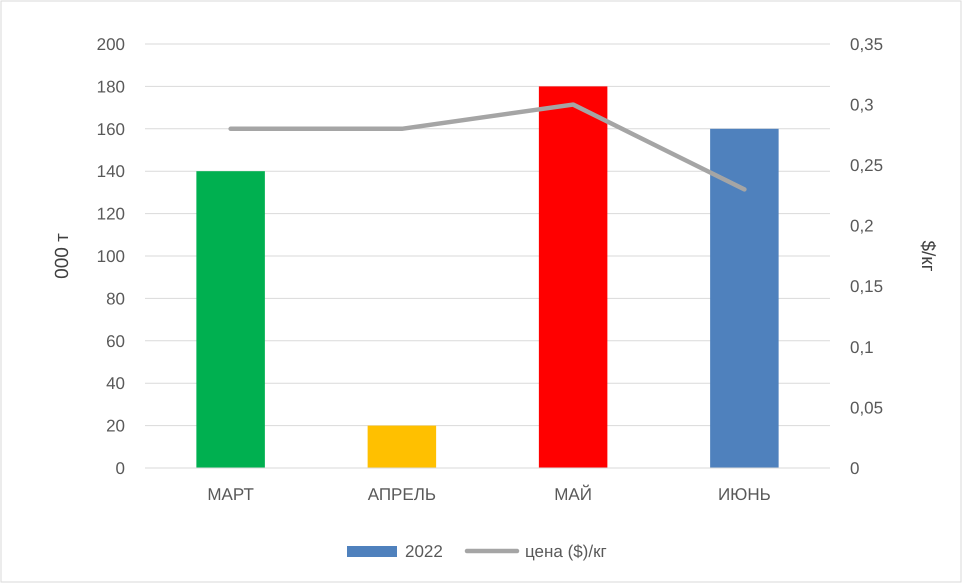 The width and height of the screenshot is (962, 583). What do you see at coordinates (867, 166) in the screenshot?
I see `y2-tick-label: 0,25` at bounding box center [867, 166].